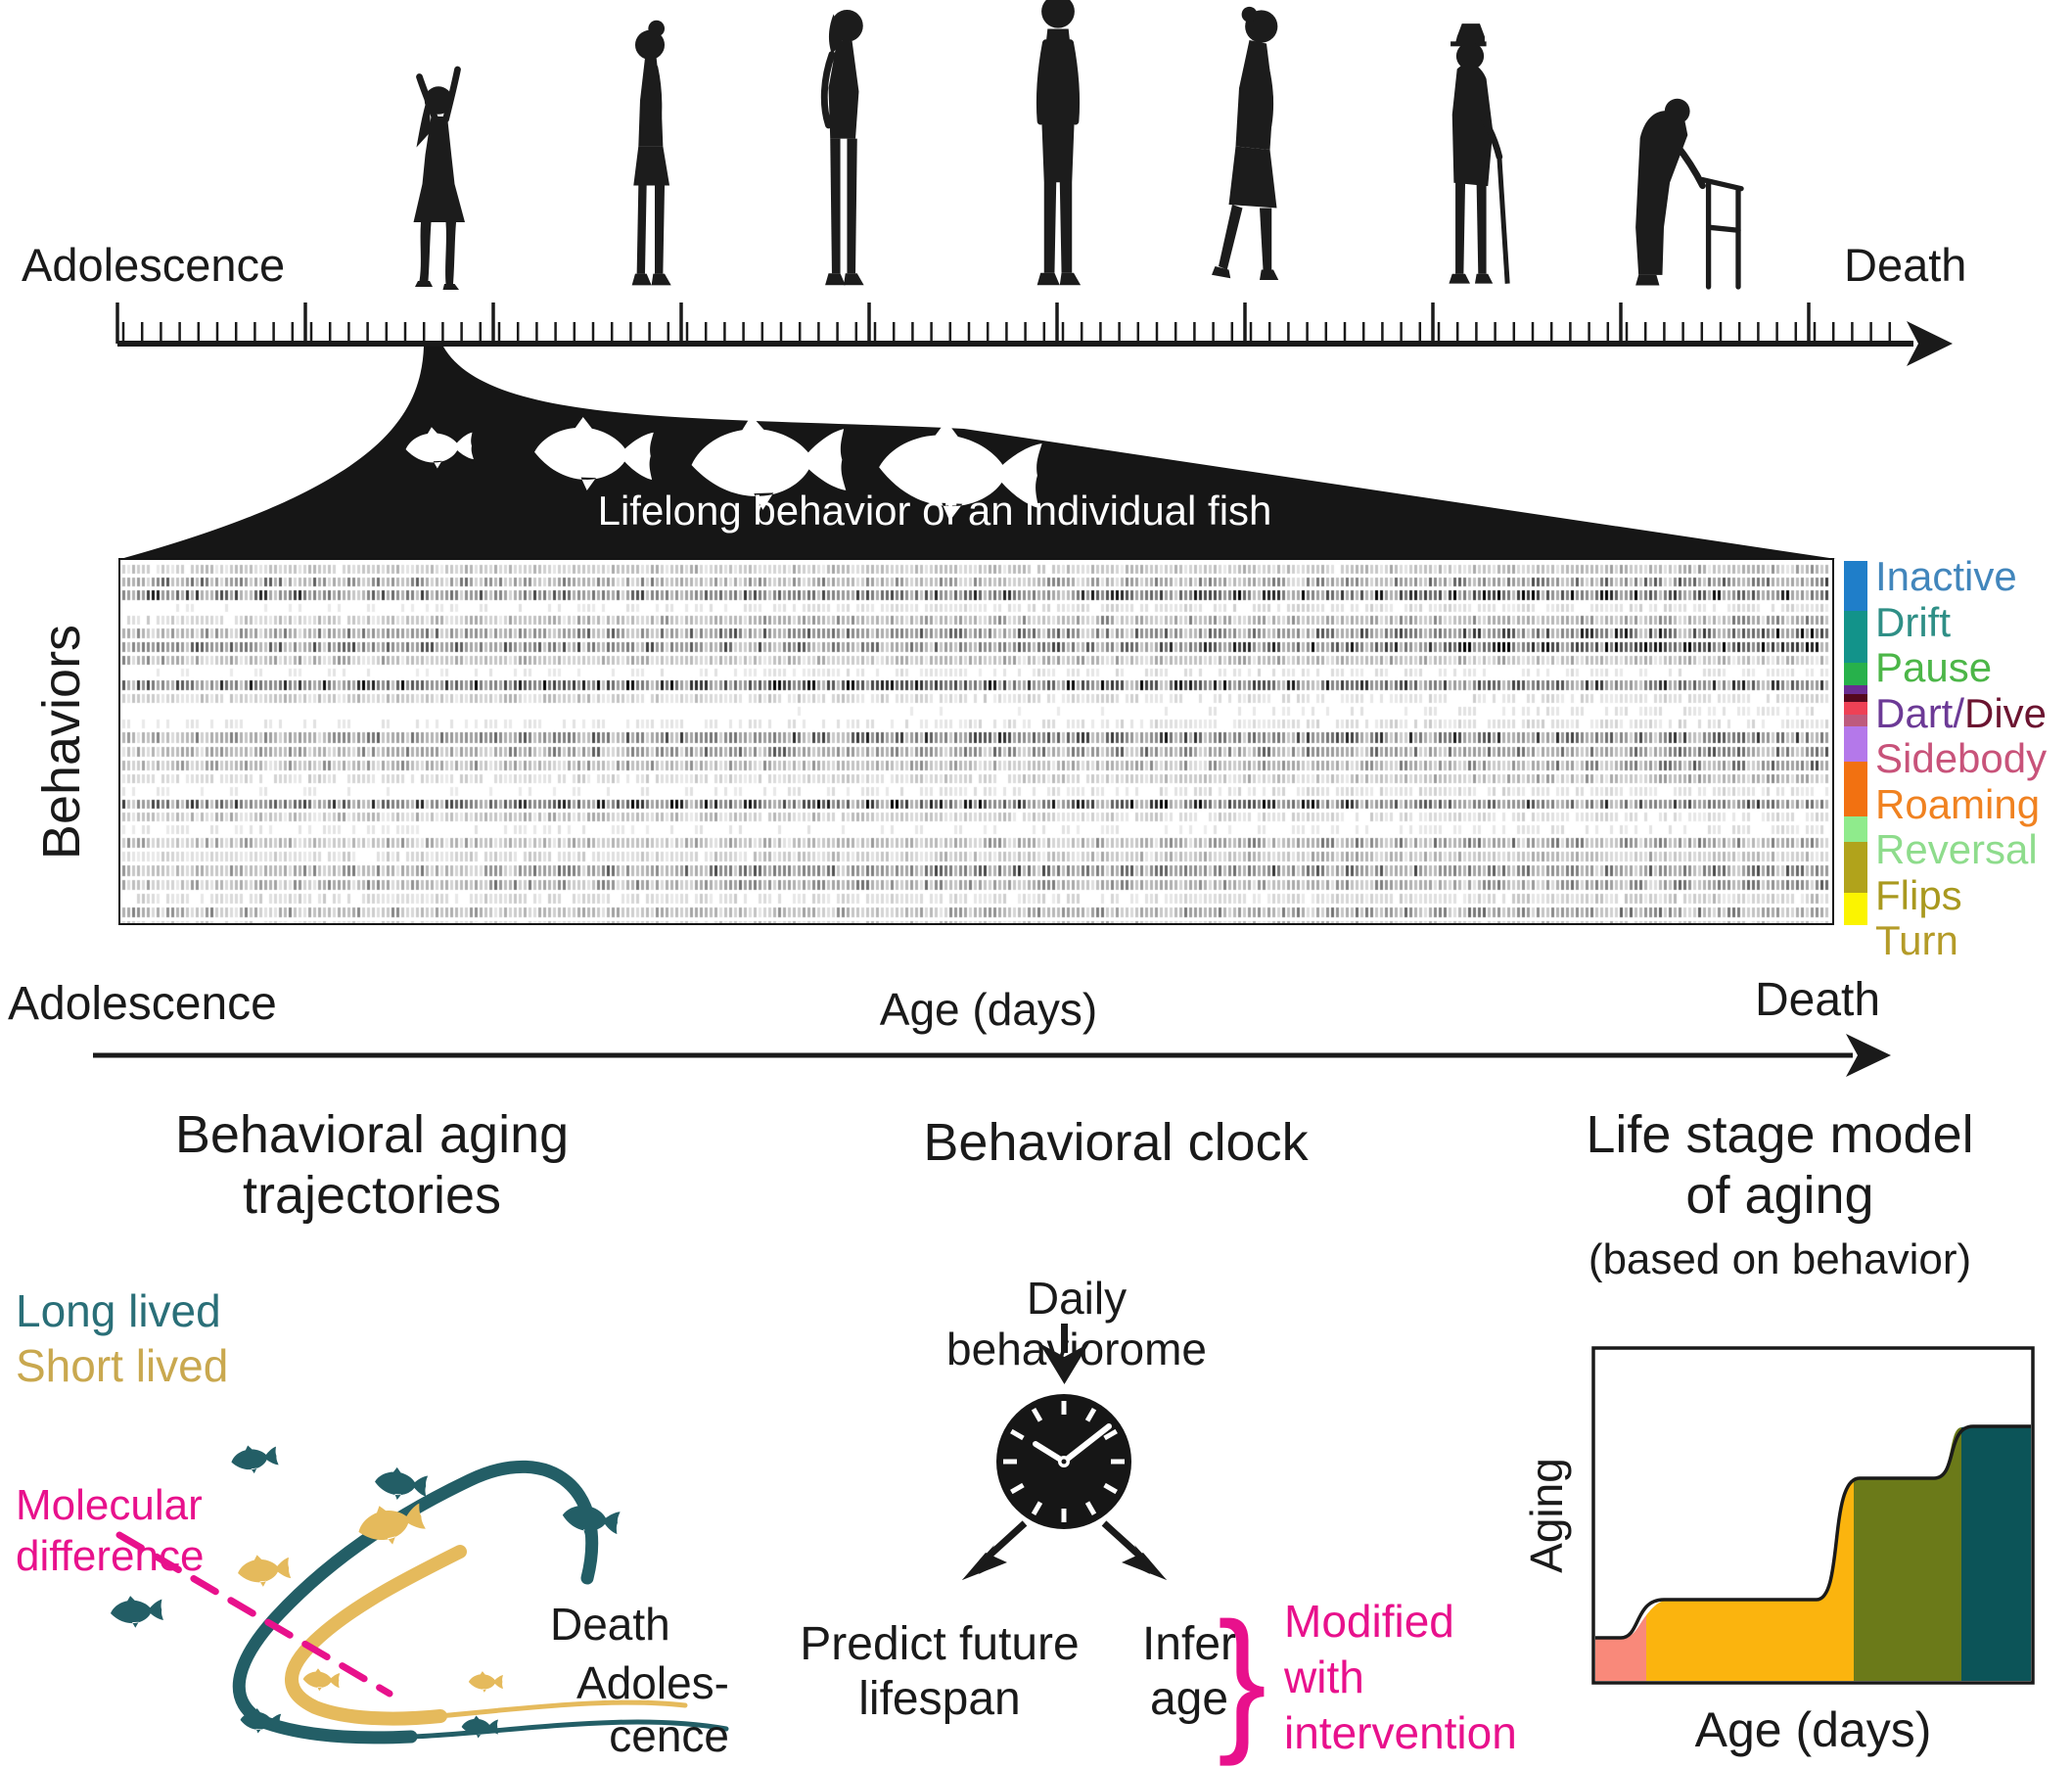  Describe the element at coordinates (562, 1709) in the screenshot. I see `short-lived-curve-tail` at that location.